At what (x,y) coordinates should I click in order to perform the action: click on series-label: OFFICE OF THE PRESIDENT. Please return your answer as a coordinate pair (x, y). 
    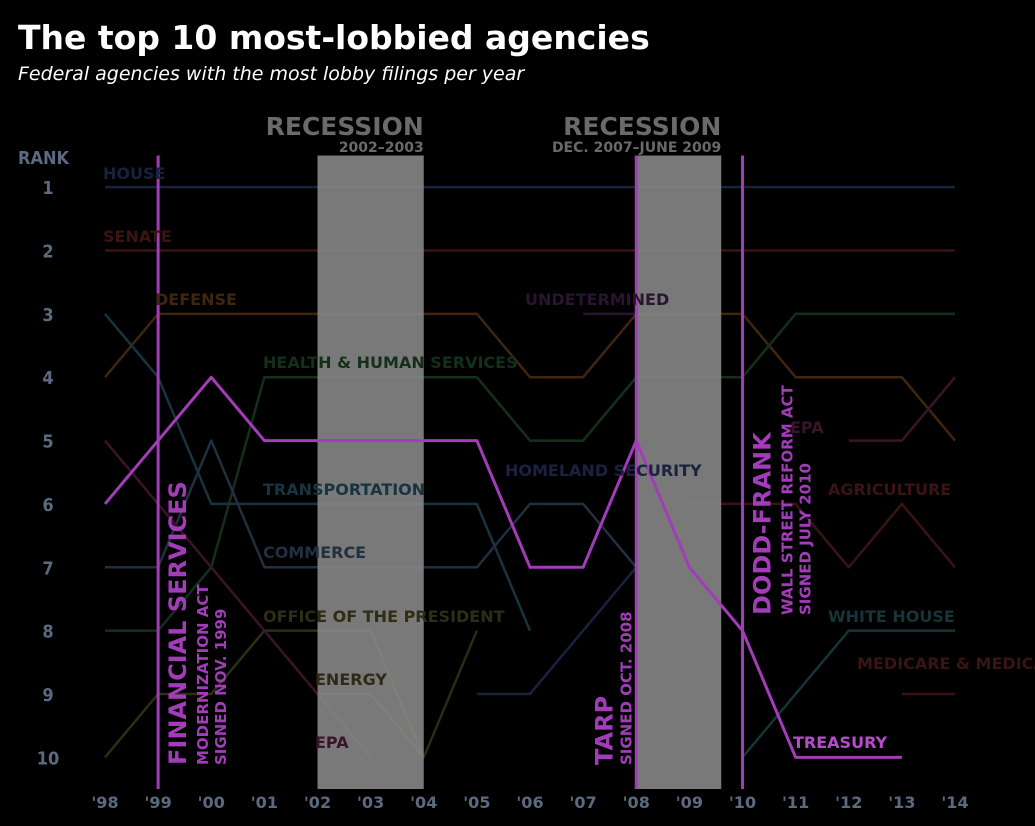
    Looking at the image, I should click on (384, 616).